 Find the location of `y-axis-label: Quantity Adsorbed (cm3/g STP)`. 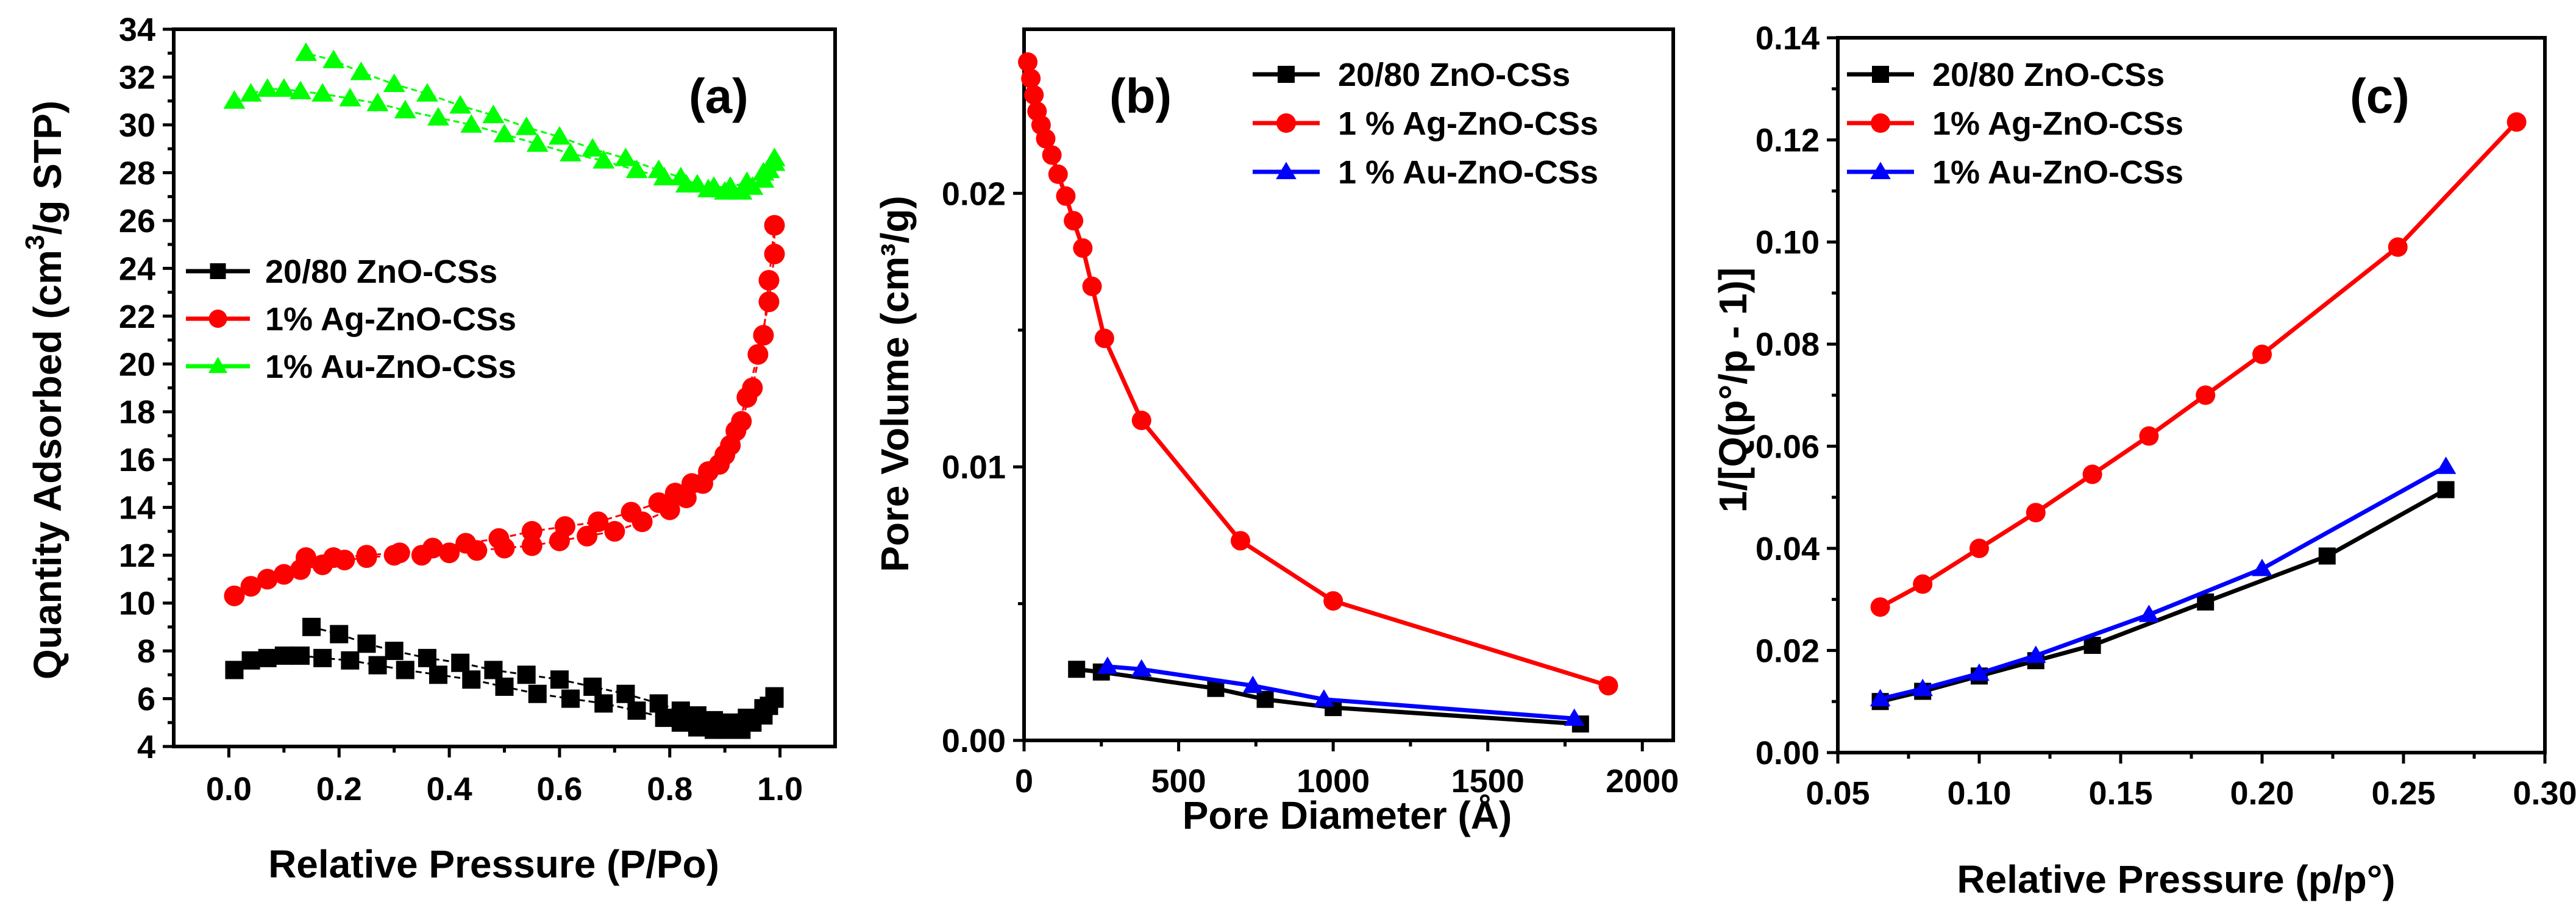

y-axis-label: Quantity Adsorbed (cm3/g STP) is located at coordinates (44, 390).